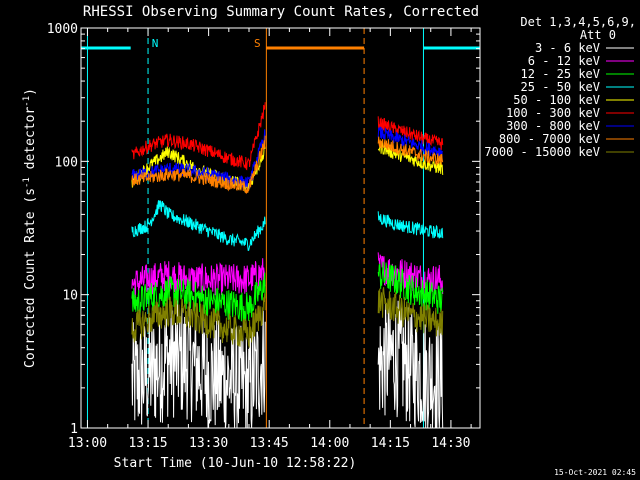 The image size is (640, 480). Describe the element at coordinates (556, 100) in the screenshot. I see `legend-label-4: 50 - 100 keV` at that location.